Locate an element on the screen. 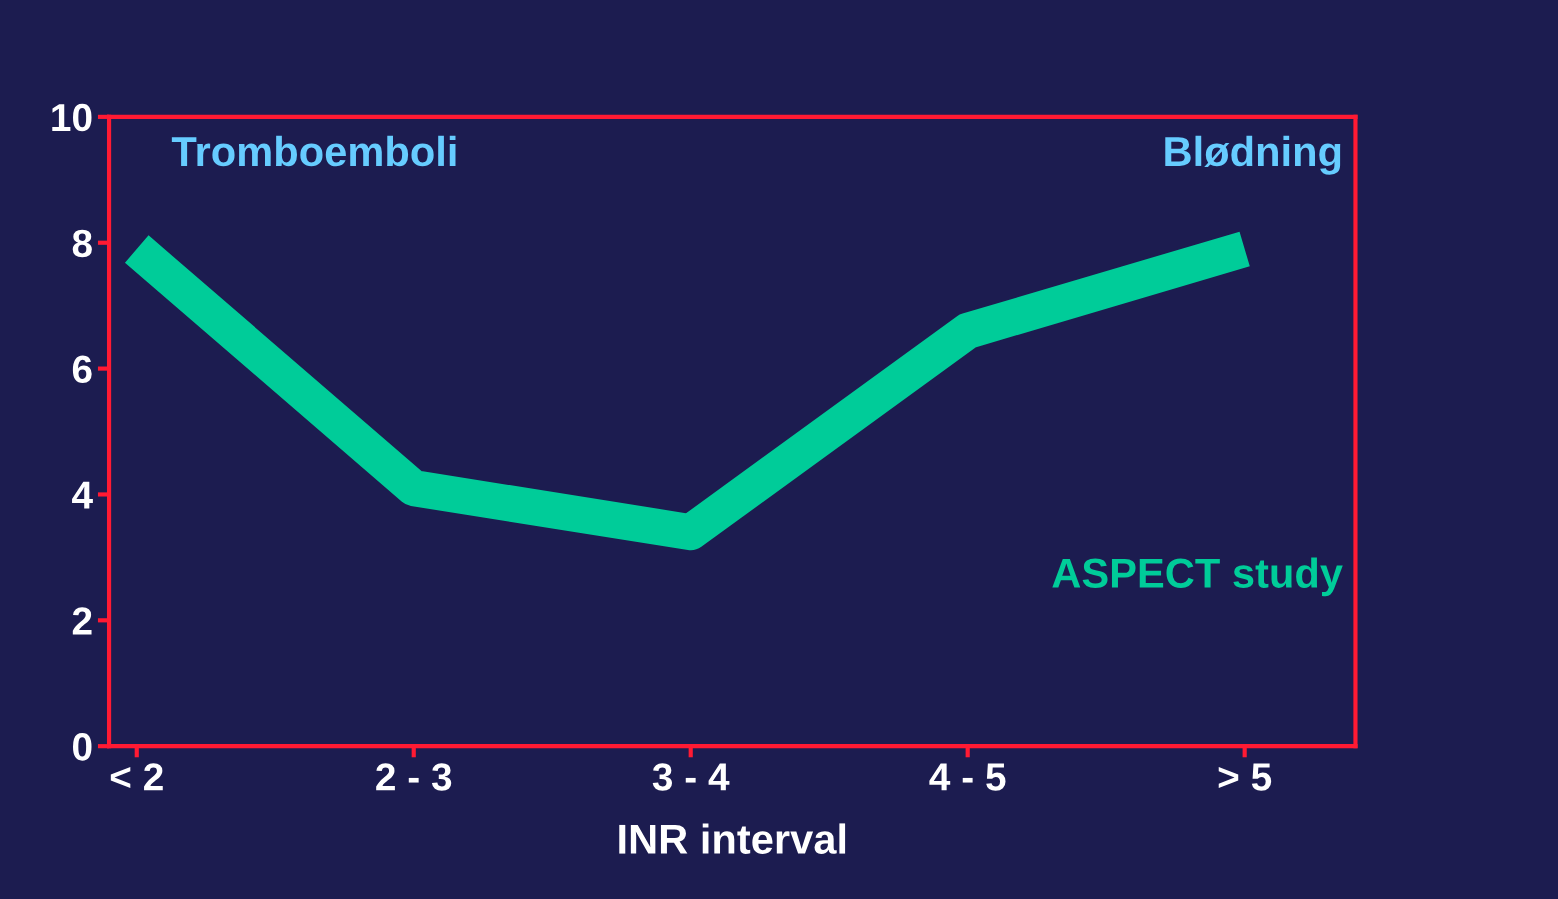 The width and height of the screenshot is (1558, 899). x-tick-label: 2 - 3 is located at coordinates (414, 777).